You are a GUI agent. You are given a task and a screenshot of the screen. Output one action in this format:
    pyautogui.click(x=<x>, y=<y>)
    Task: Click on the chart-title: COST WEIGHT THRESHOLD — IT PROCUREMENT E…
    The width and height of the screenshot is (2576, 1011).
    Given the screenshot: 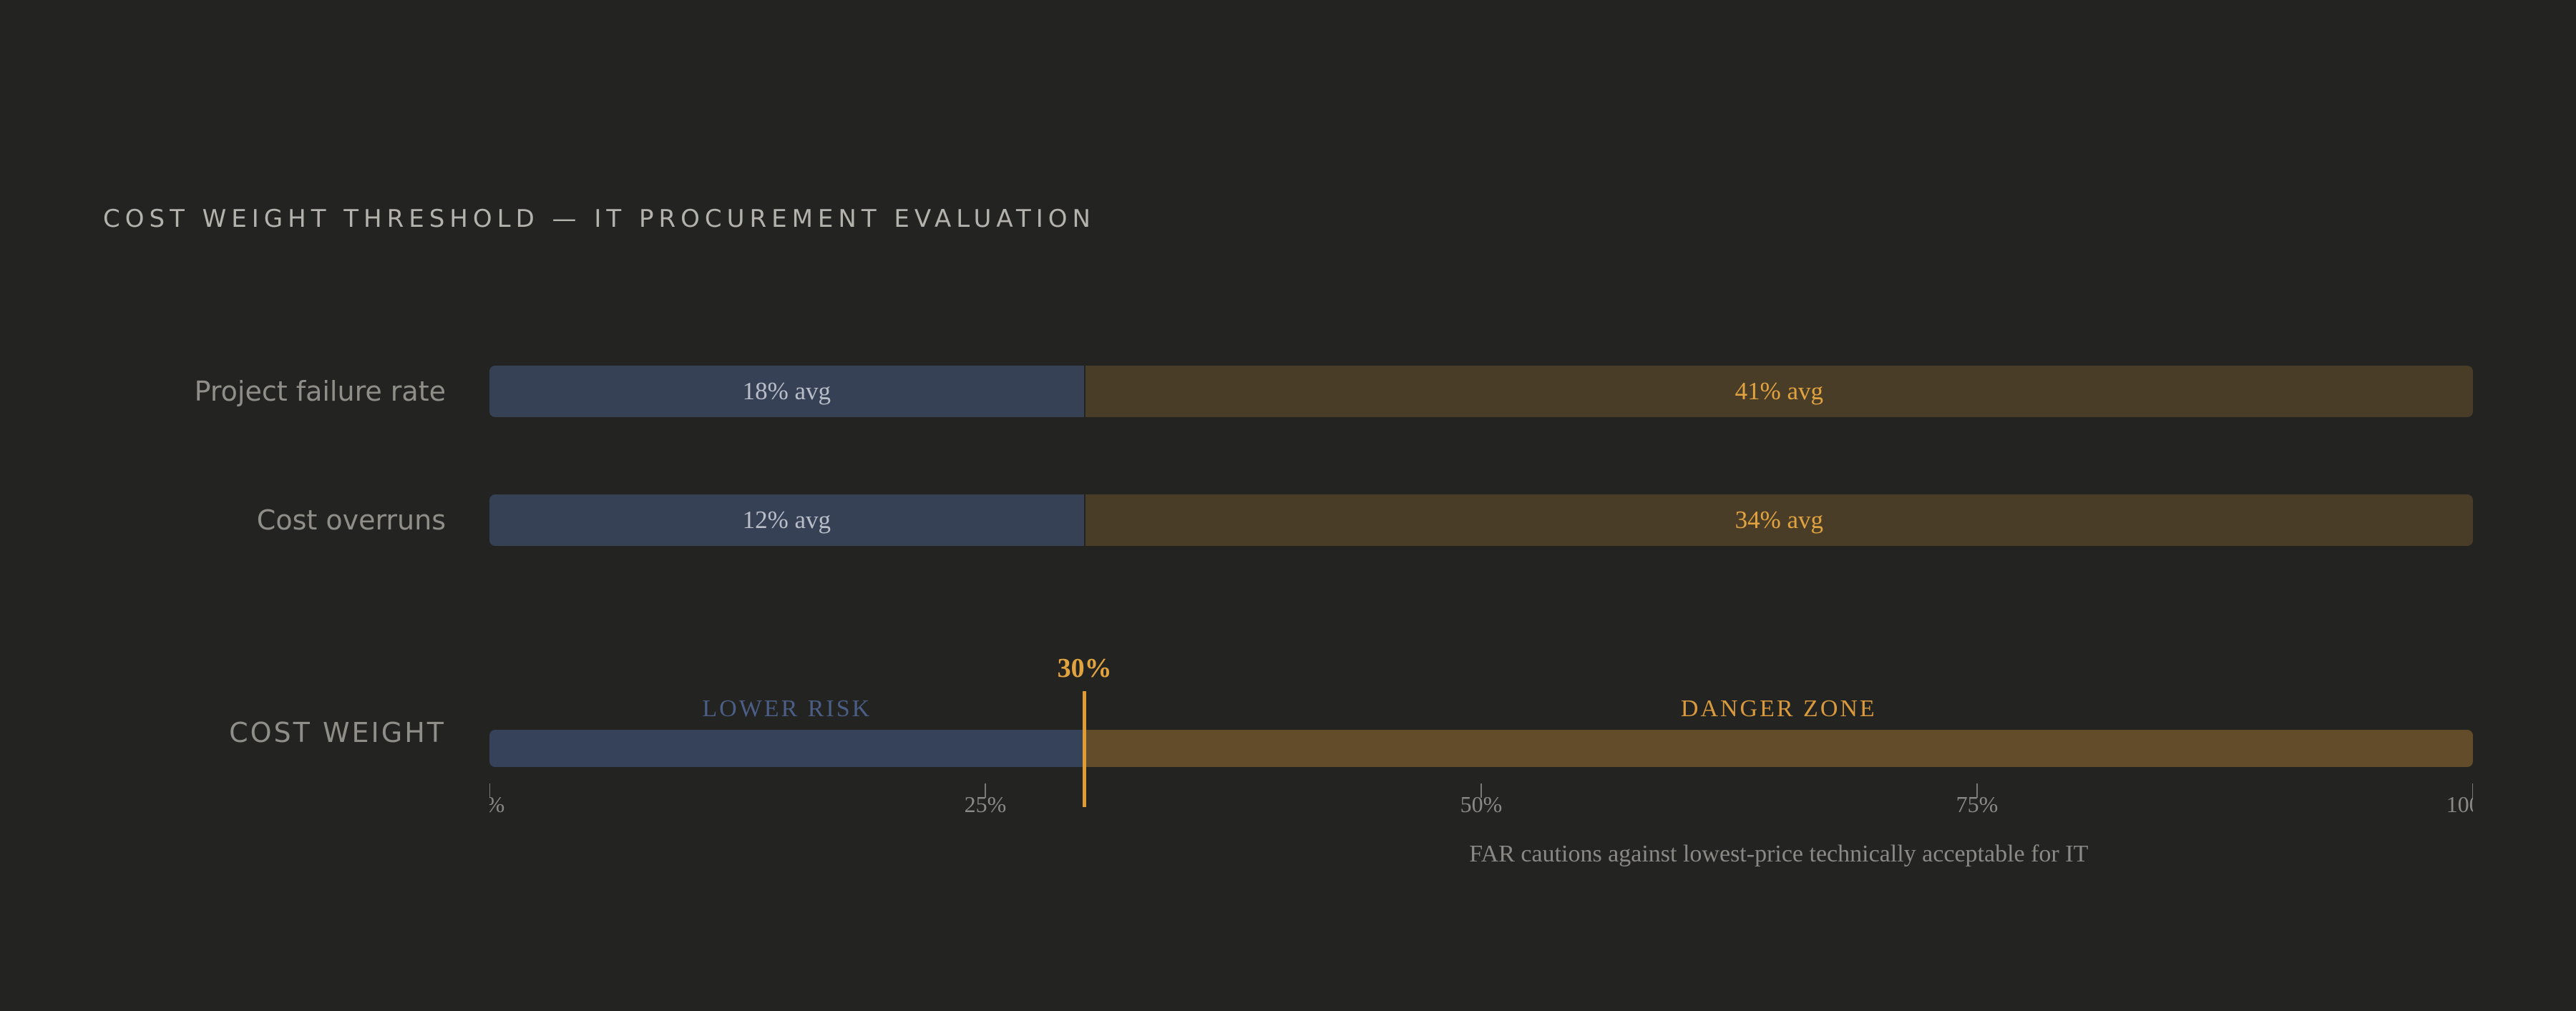 What is the action you would take?
    pyautogui.click(x=599, y=219)
    